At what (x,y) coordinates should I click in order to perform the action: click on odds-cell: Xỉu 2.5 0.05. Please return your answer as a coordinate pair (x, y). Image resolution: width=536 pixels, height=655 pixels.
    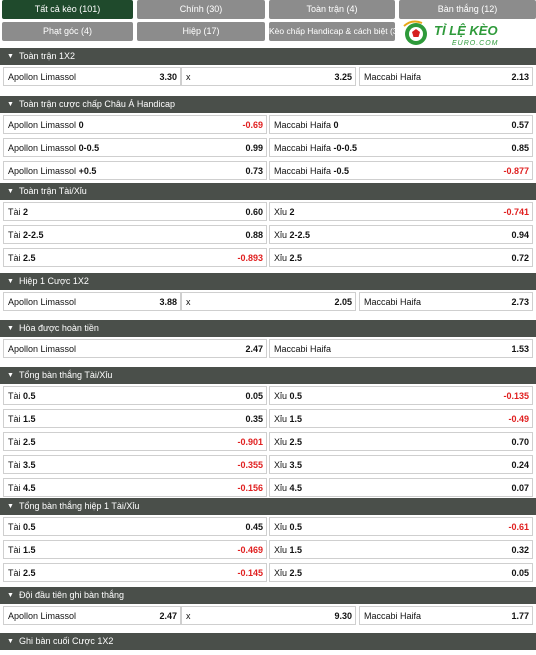
    Looking at the image, I should click on (401, 572).